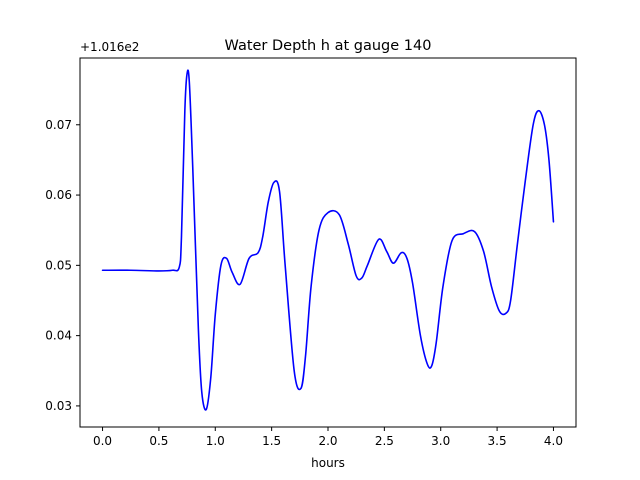 This screenshot has height=480, width=640. I want to click on x-ticks: 0.0 0.5 1.0 1.5 2.0 2.5 3.0 3.5 4.0, so click(328, 437).